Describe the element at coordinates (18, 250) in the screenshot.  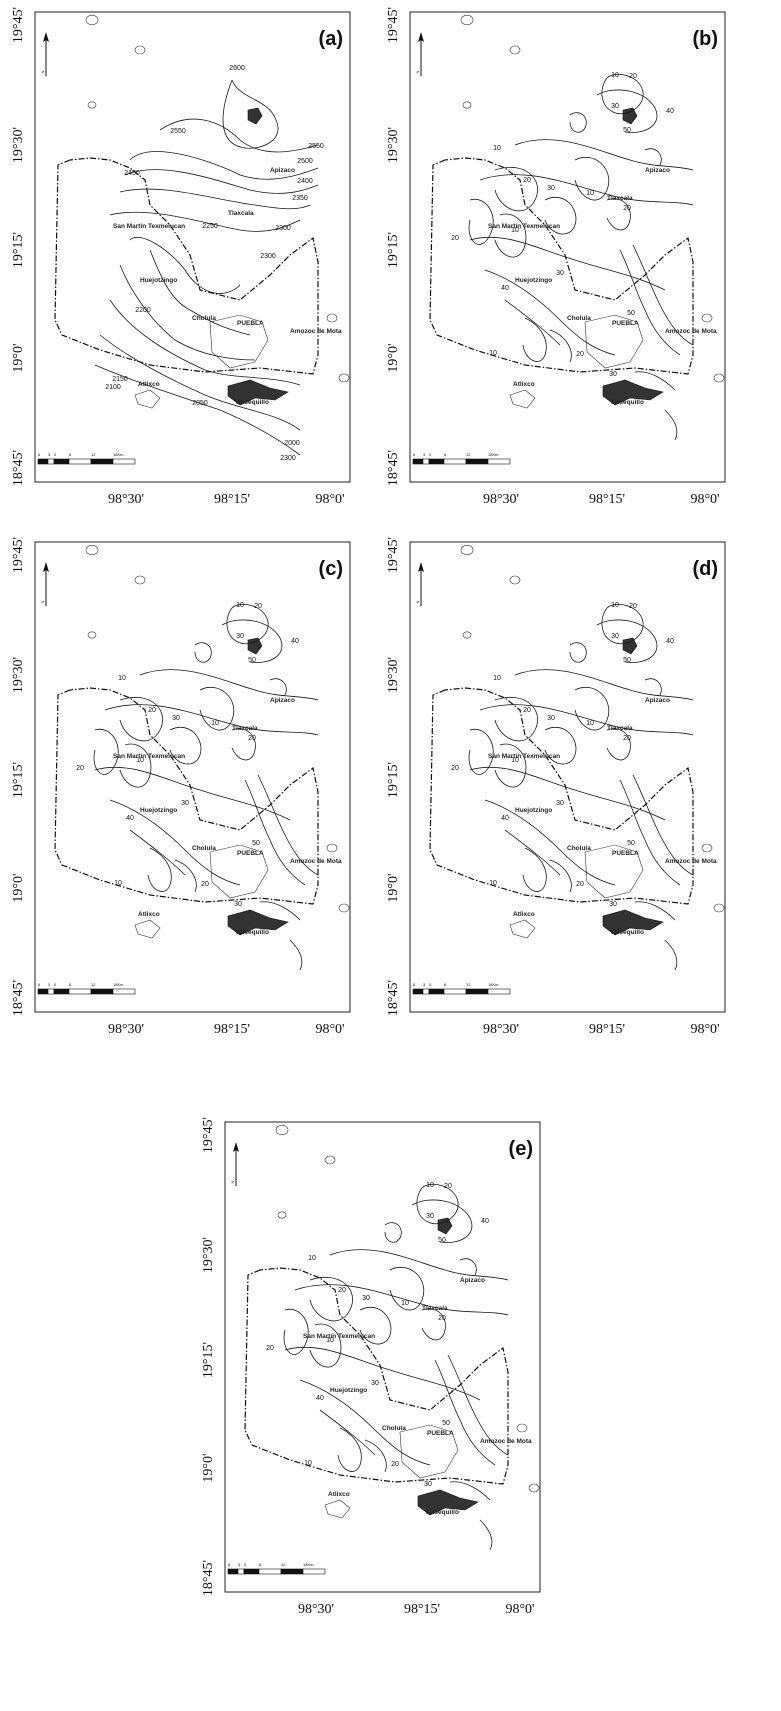
I see `latitude-label: 19°15'` at that location.